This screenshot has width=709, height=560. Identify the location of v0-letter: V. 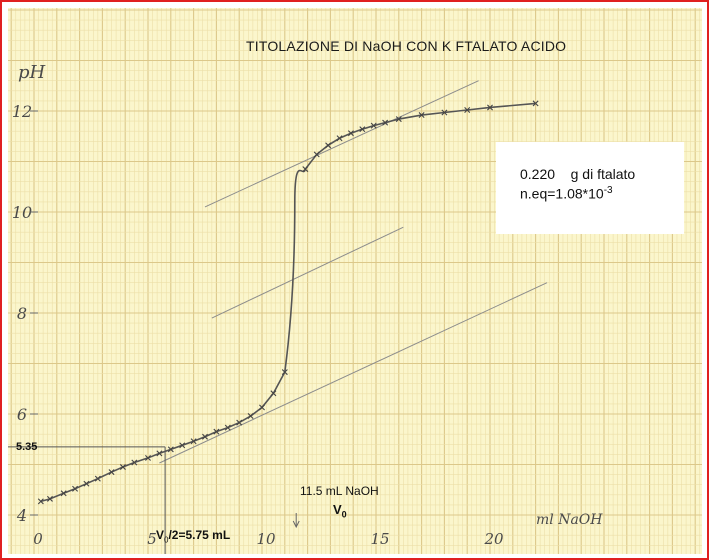
(337, 509).